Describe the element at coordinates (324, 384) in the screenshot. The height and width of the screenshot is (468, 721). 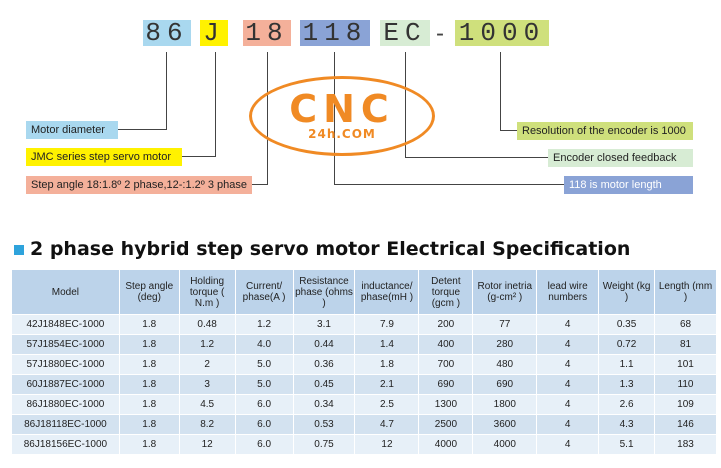
I see `table-cell: 0.45` at that location.